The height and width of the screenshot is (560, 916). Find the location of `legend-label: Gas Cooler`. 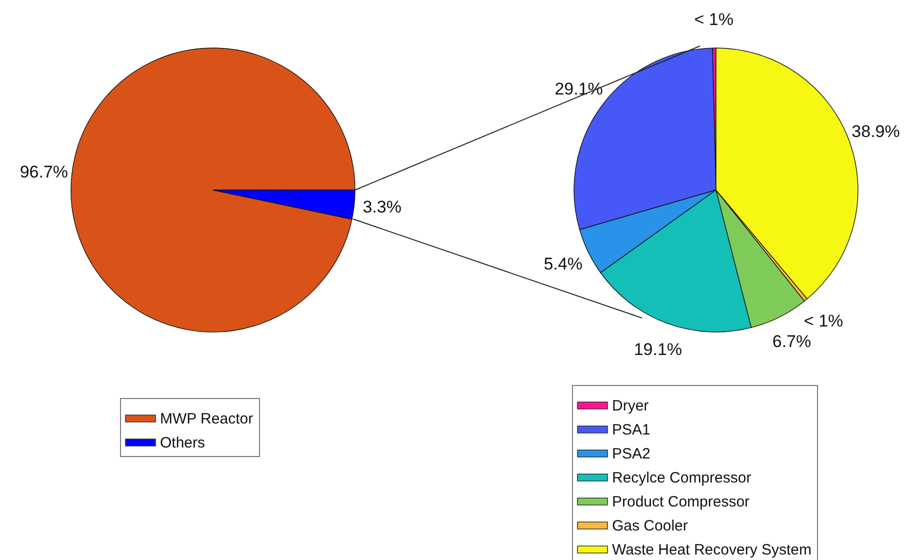

legend-label: Gas Cooler is located at coordinates (650, 526).